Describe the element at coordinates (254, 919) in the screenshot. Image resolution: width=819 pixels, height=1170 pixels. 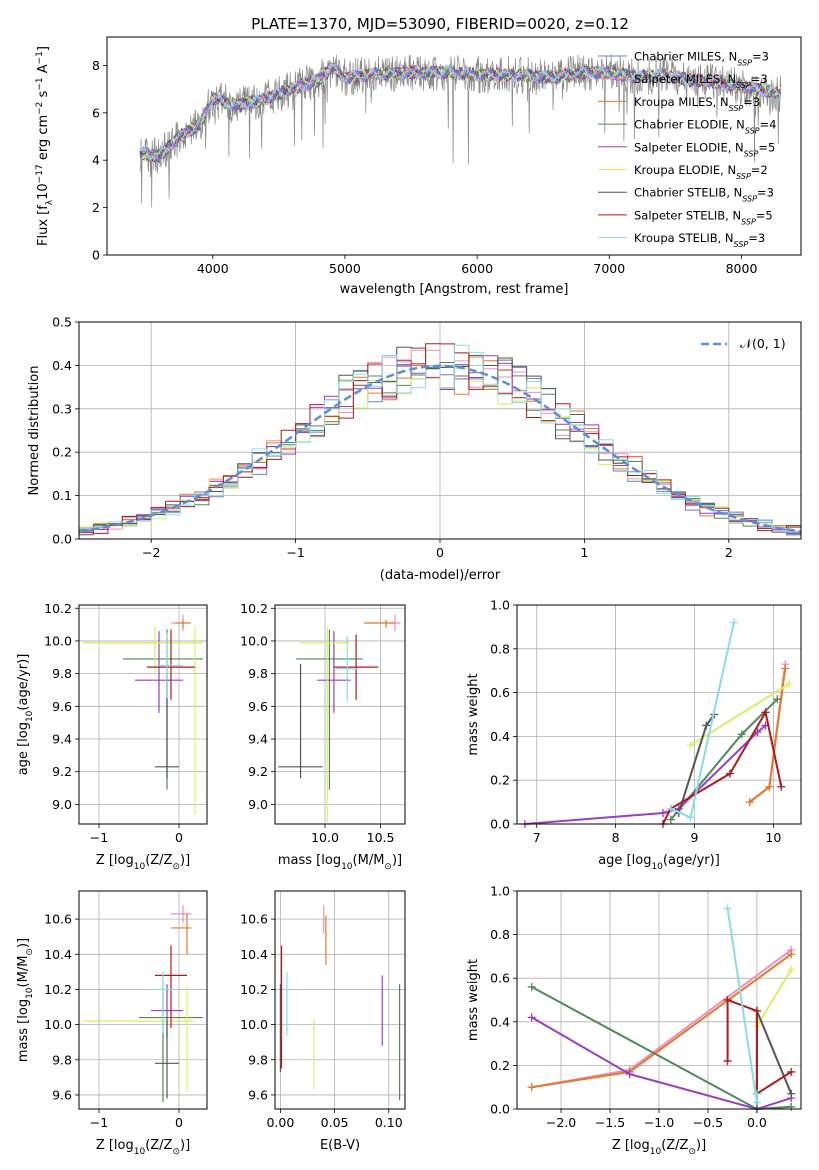
I see `y-tick-label: 10.6` at that location.